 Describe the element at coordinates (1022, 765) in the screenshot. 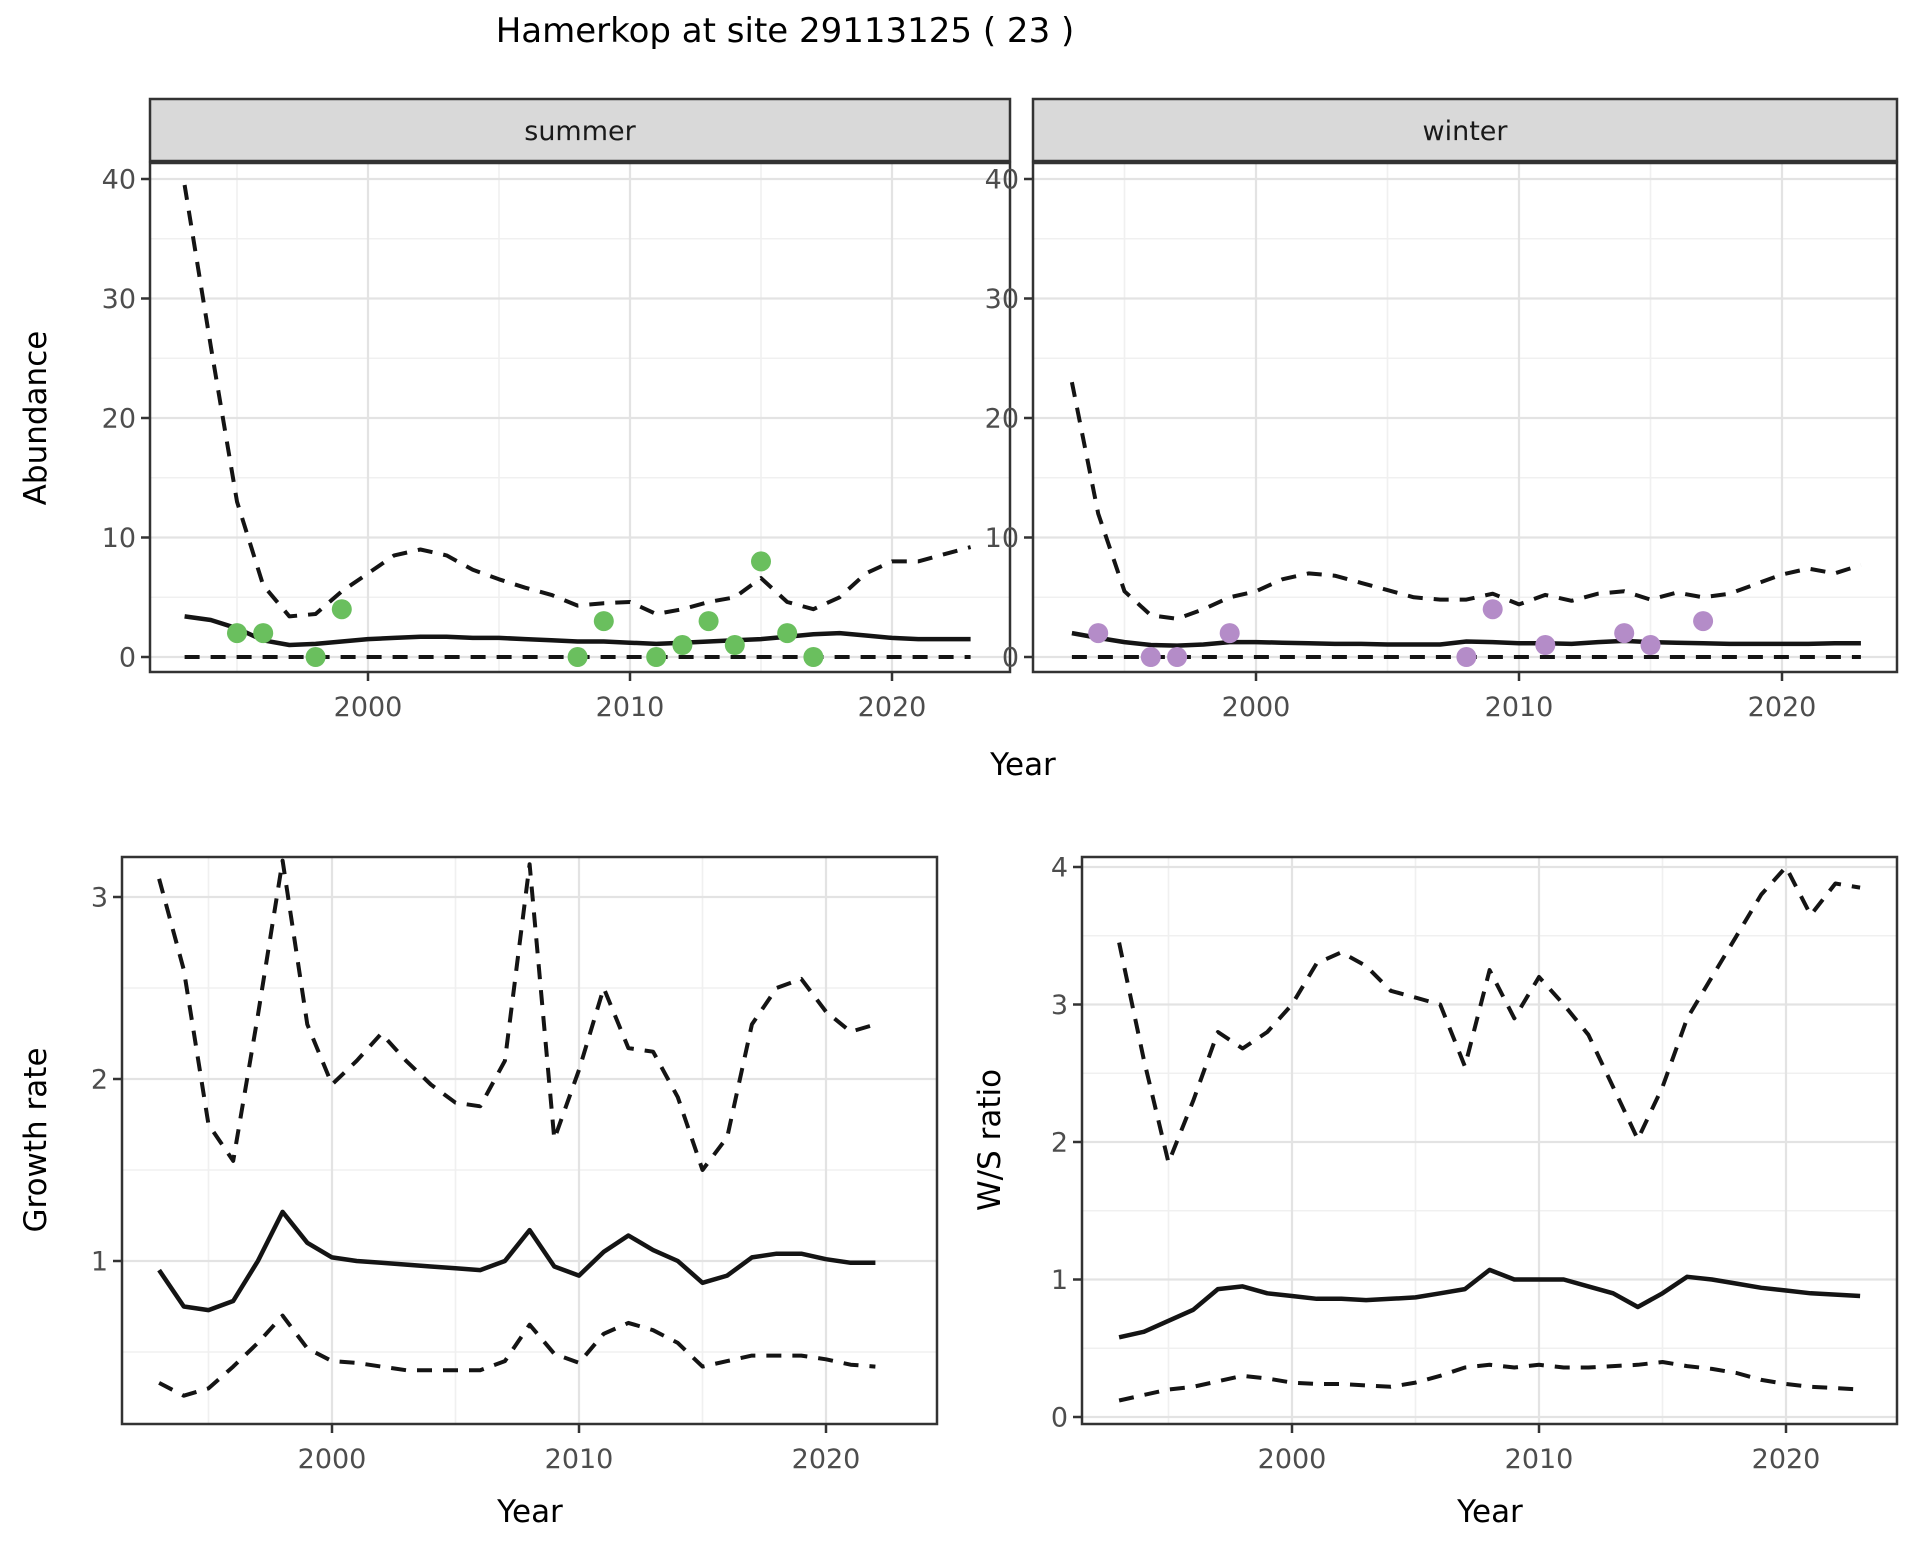

I see `x-axis-title-year-top: Year` at that location.